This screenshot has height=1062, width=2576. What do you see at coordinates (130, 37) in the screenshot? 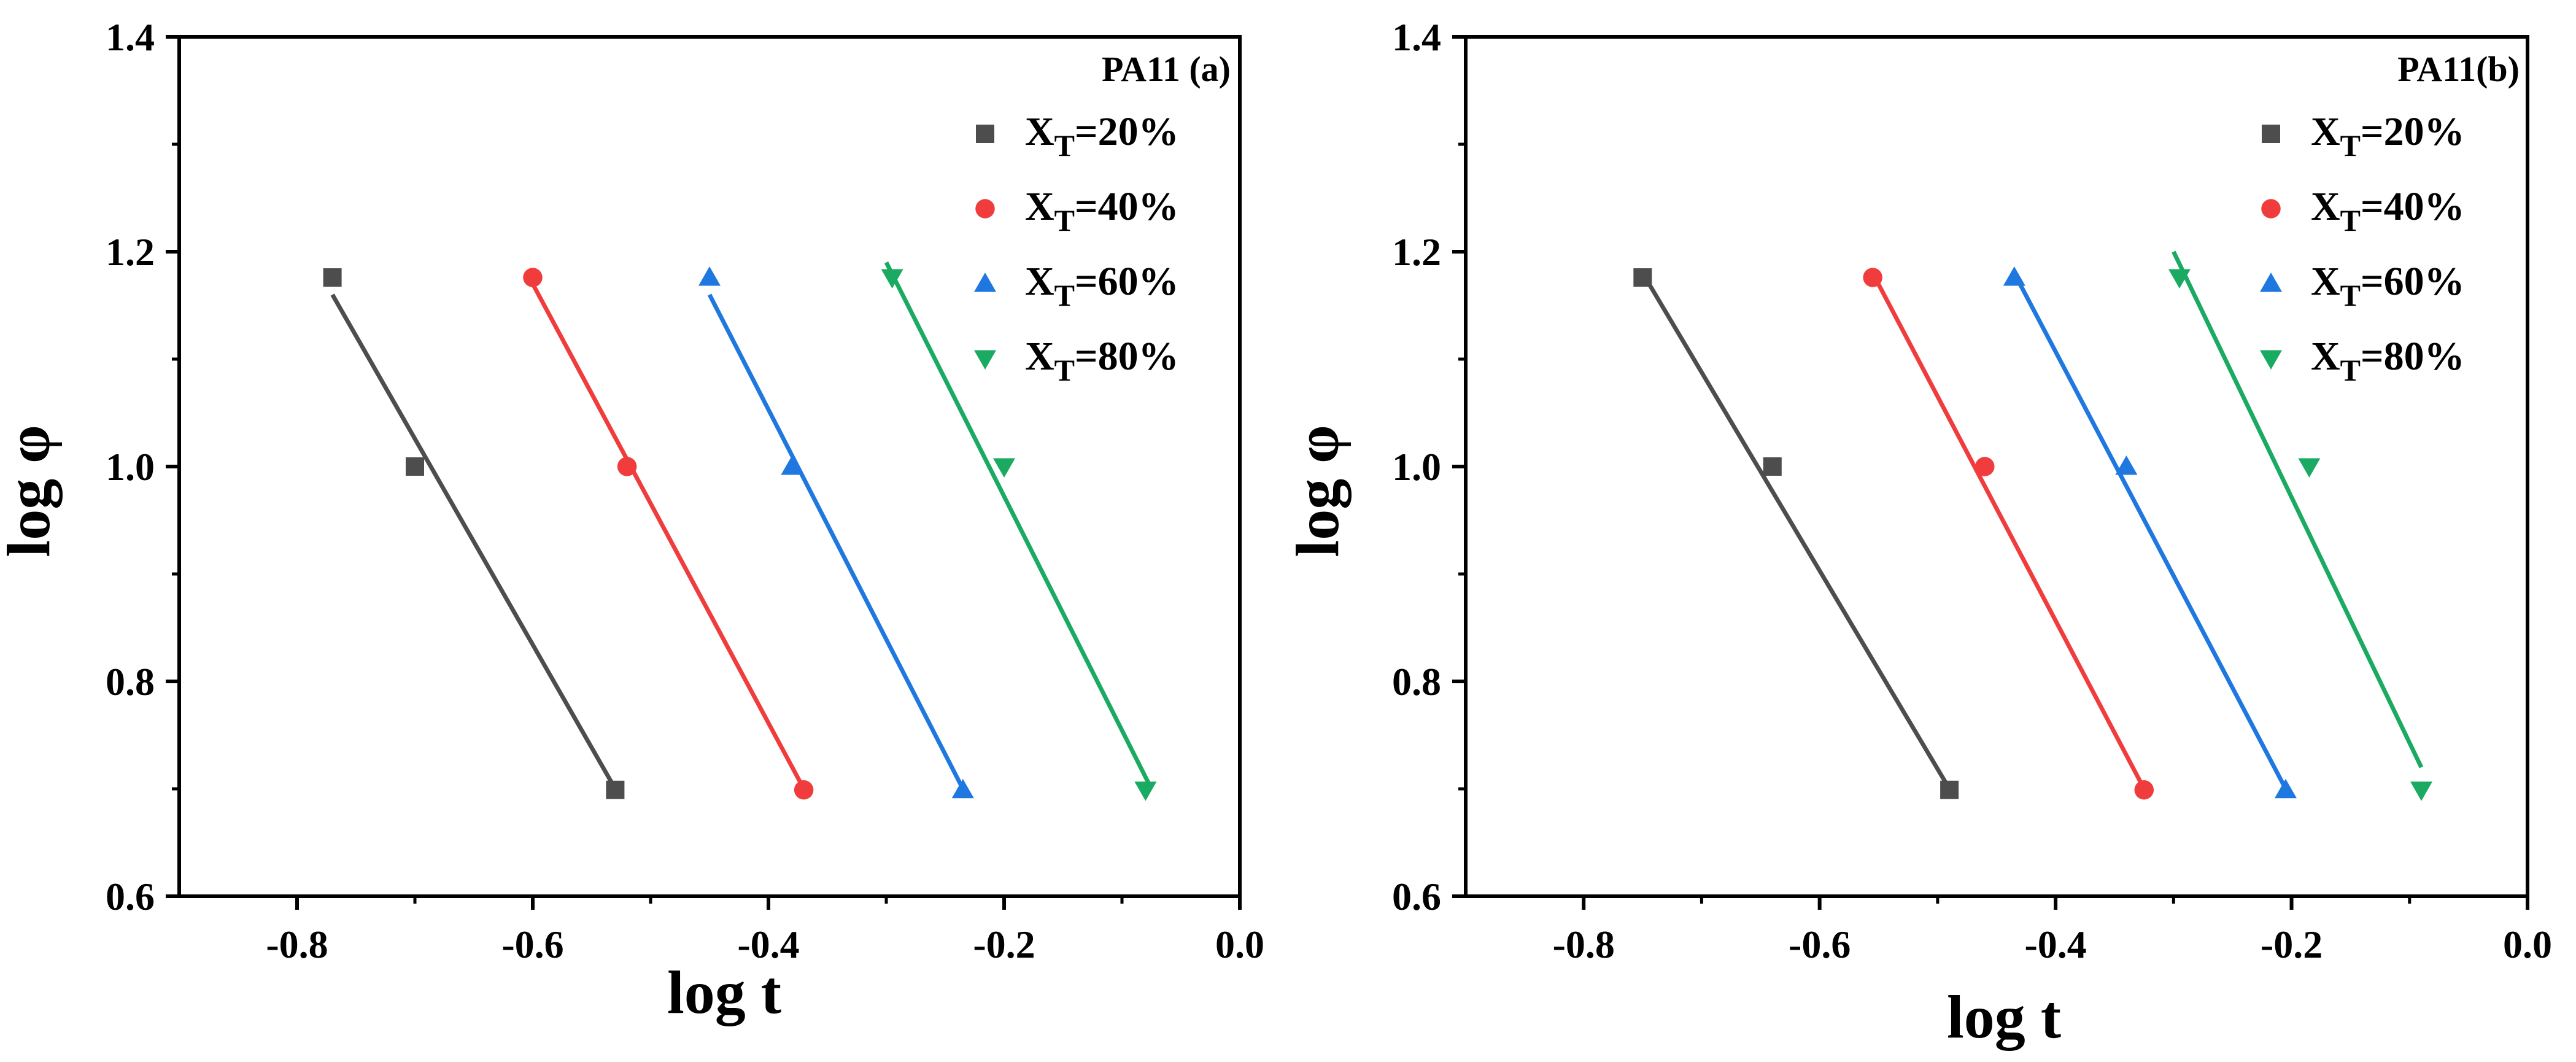
I see `y-tick-label: 1.4` at bounding box center [130, 37].